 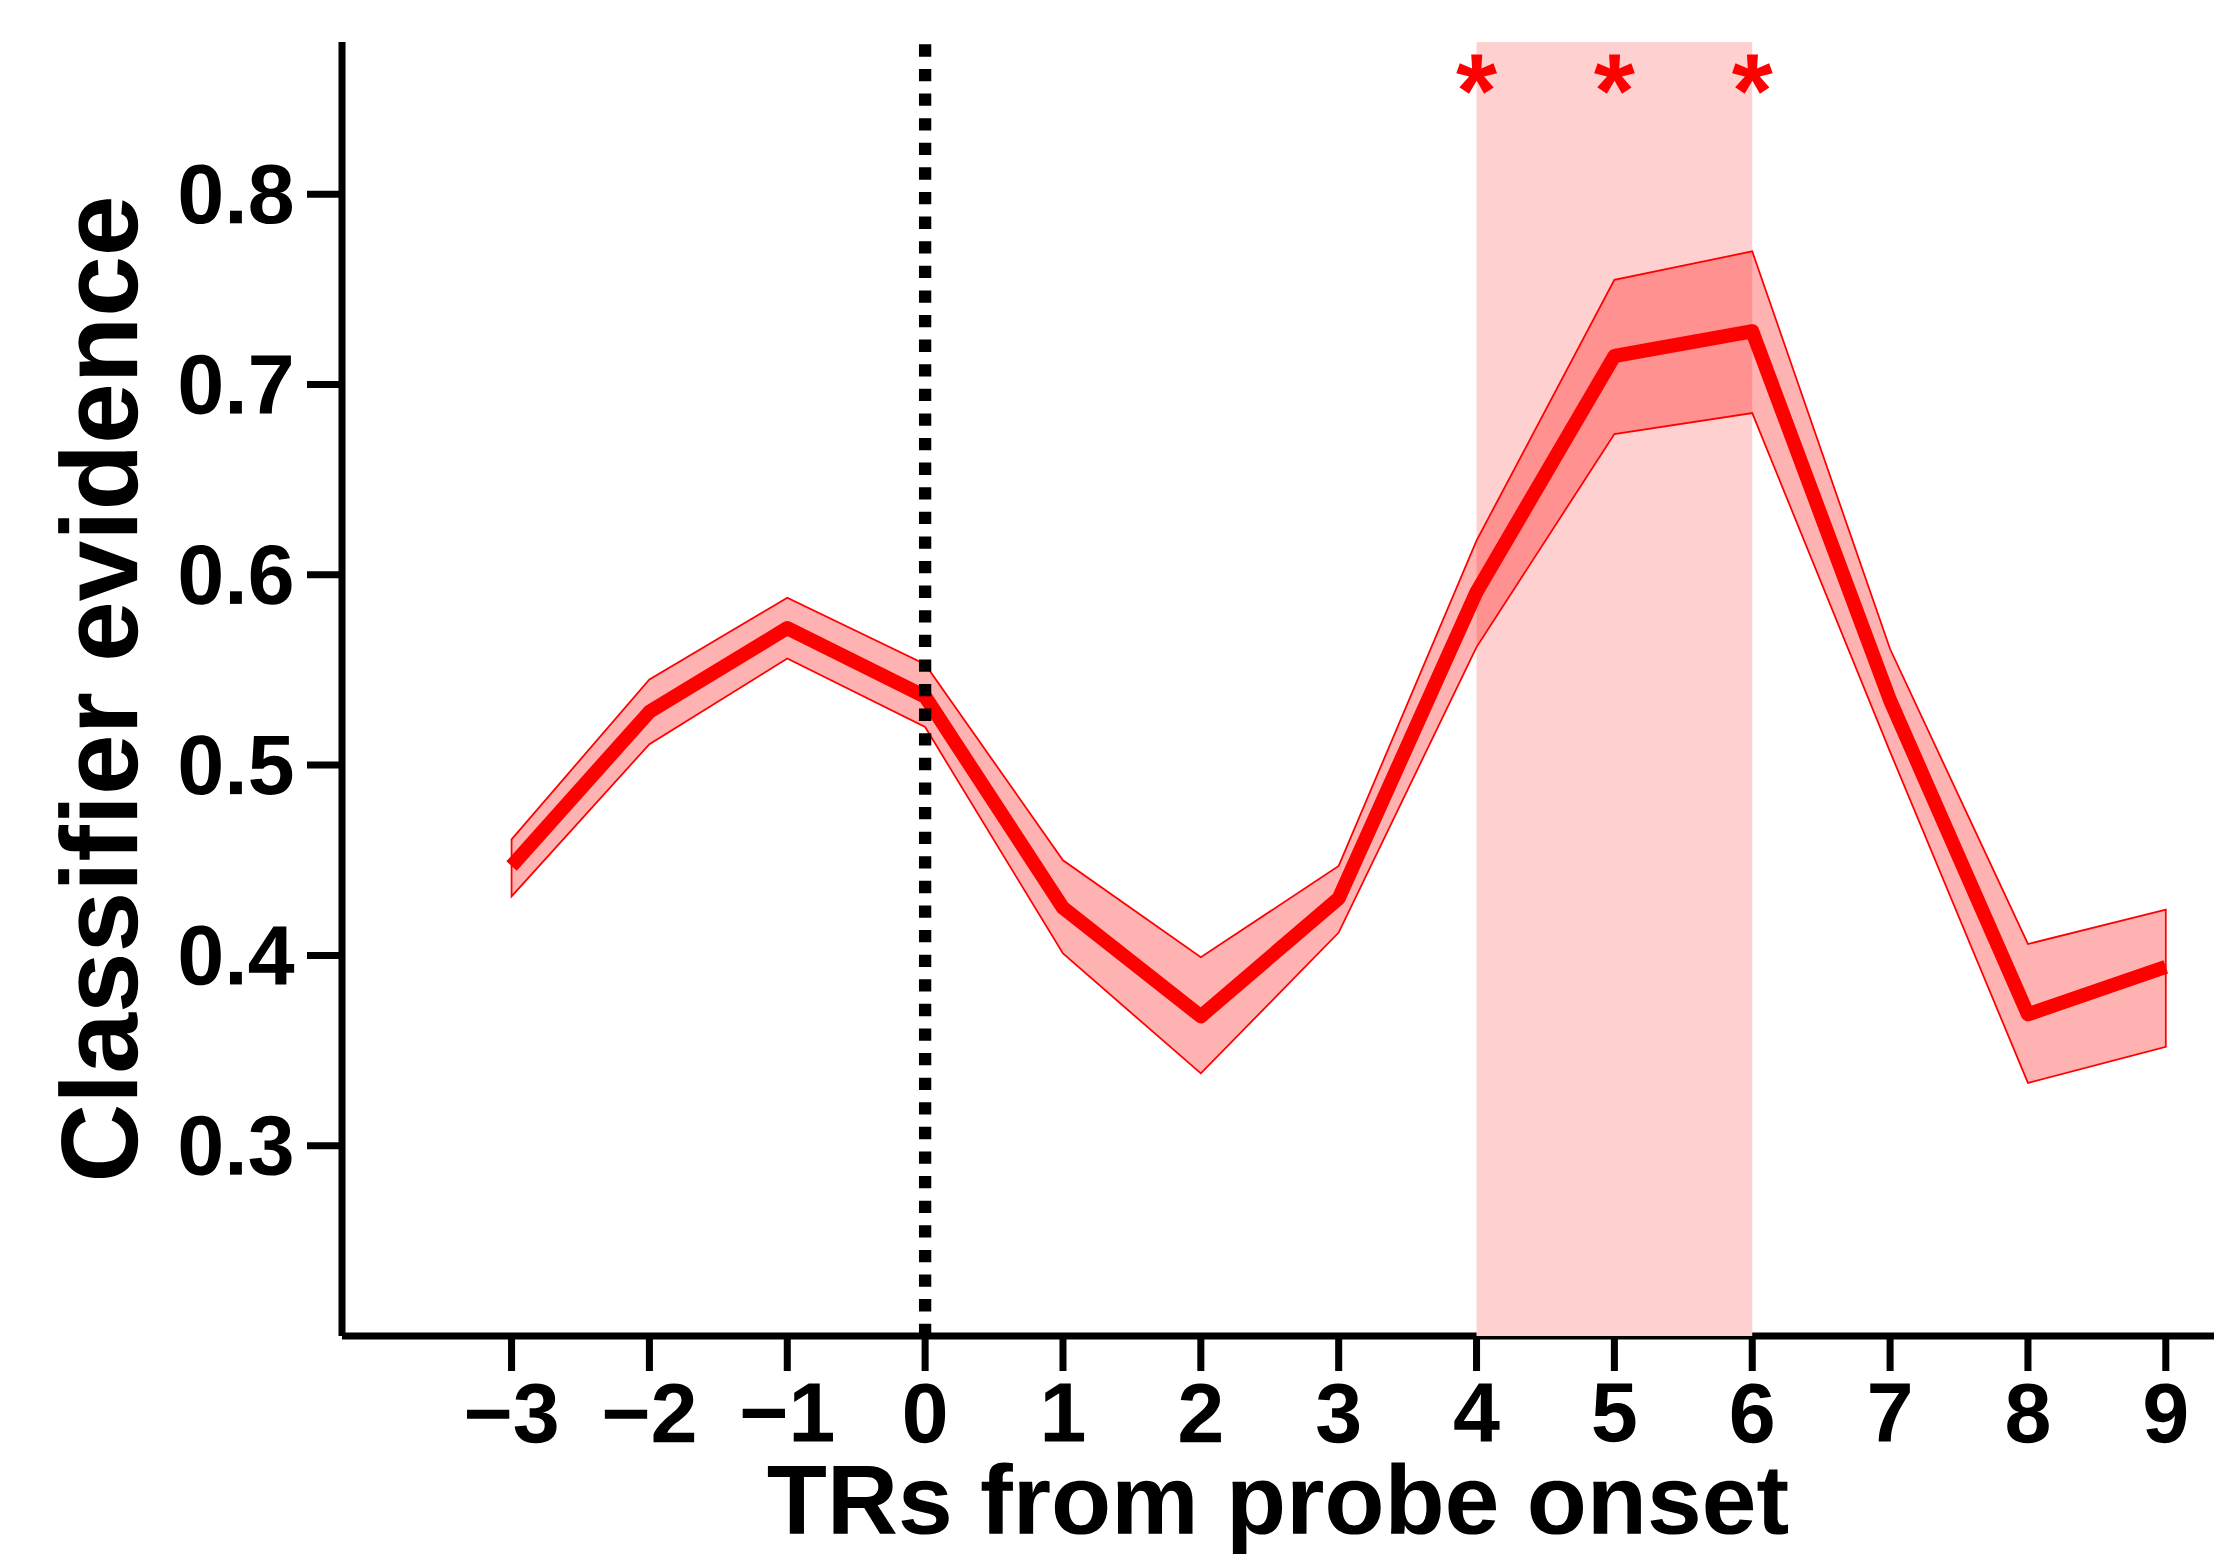 I want to click on x-tick-label: −1, so click(x=787, y=1412).